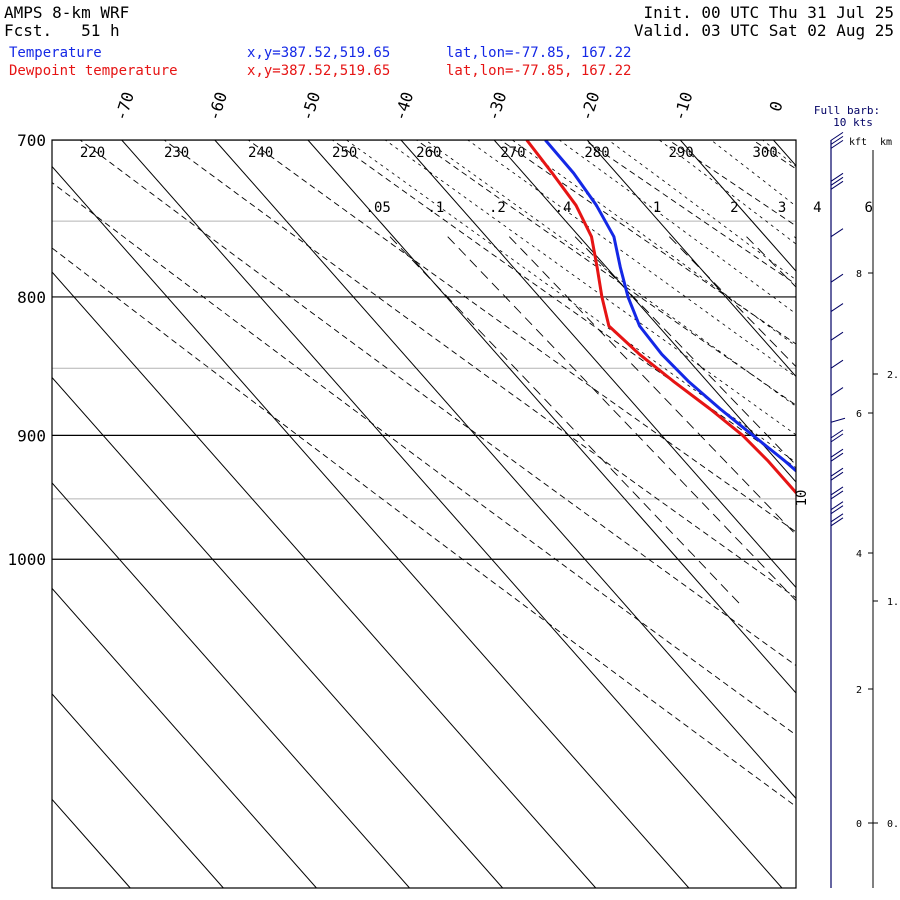 The height and width of the screenshot is (900, 900). What do you see at coordinates (868, 208) in the screenshot?
I see `mixing-ratio-label: 6` at bounding box center [868, 208].